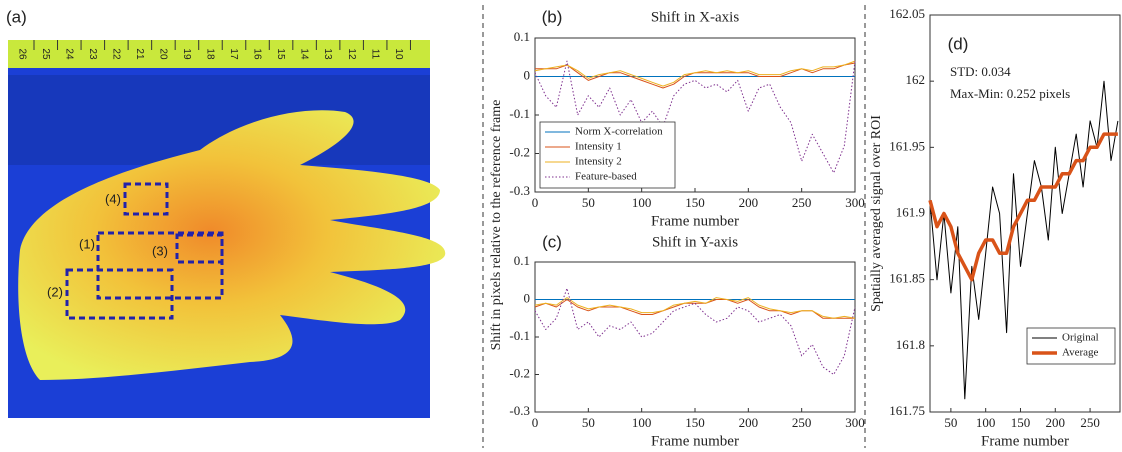 Image resolution: width=1122 pixels, height=452 pixels. What do you see at coordinates (695, 17) in the screenshot?
I see `chart-title: Shift in X-axis` at bounding box center [695, 17].